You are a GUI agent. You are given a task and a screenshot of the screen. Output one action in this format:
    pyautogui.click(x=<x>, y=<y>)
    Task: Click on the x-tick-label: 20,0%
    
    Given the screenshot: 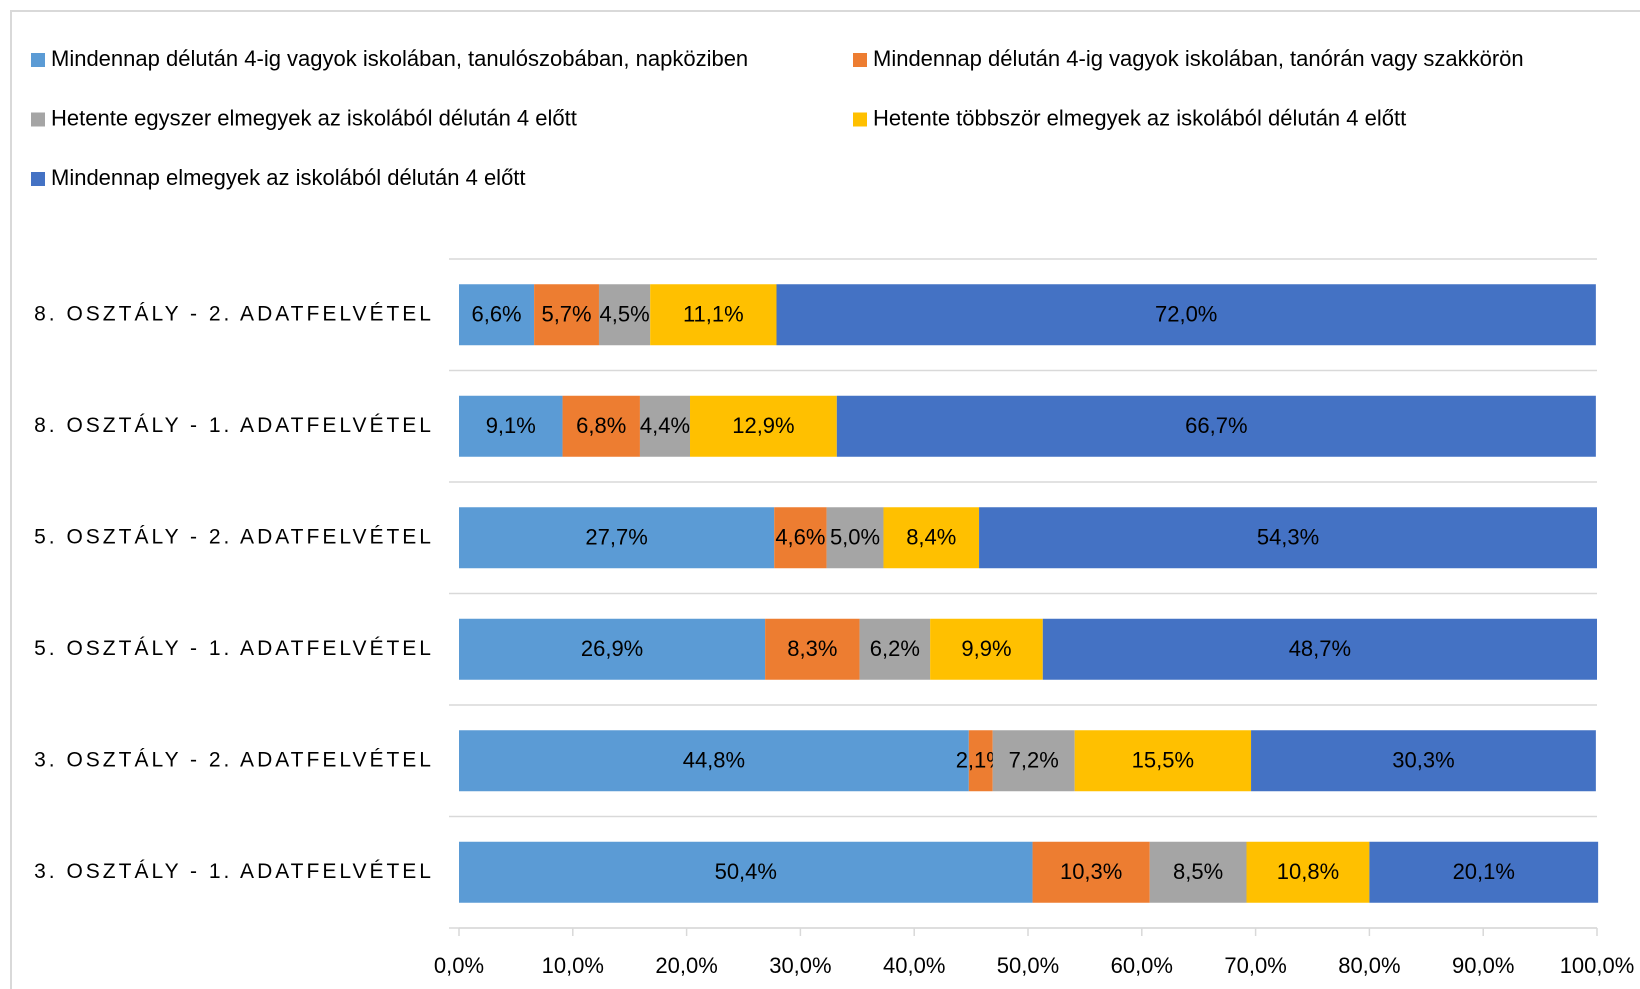 What is the action you would take?
    pyautogui.click(x=686, y=965)
    